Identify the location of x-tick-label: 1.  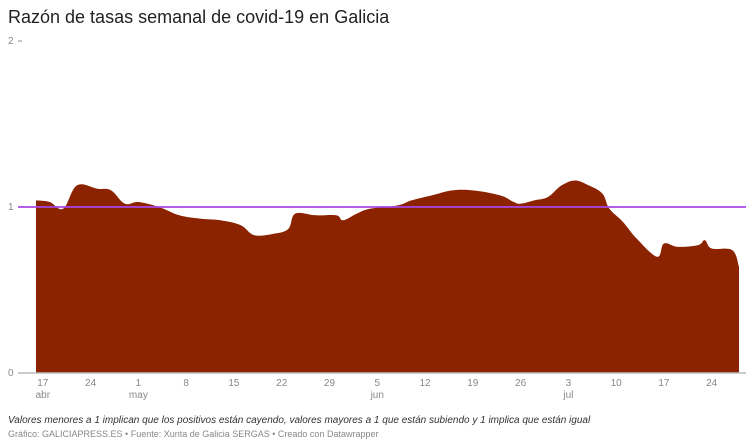
(139, 383).